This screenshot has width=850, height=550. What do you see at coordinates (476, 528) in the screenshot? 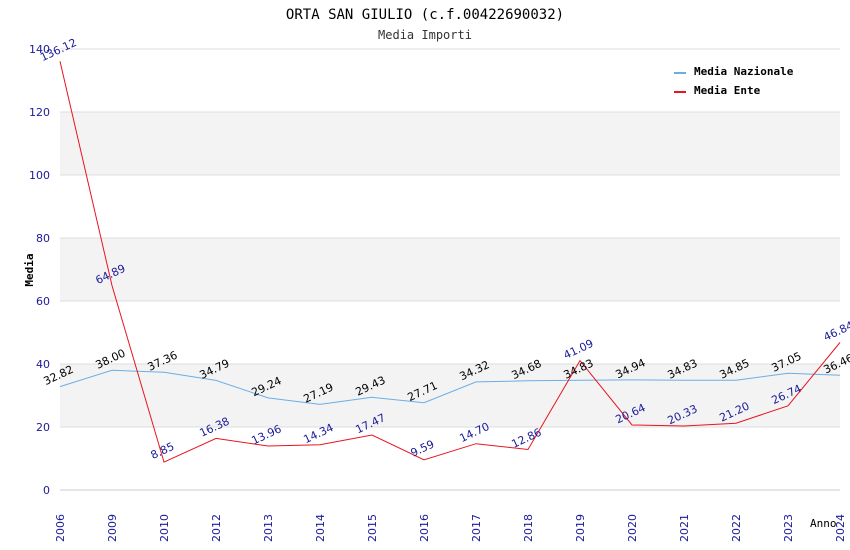
I see `x-tick-label: 2017` at bounding box center [476, 528].